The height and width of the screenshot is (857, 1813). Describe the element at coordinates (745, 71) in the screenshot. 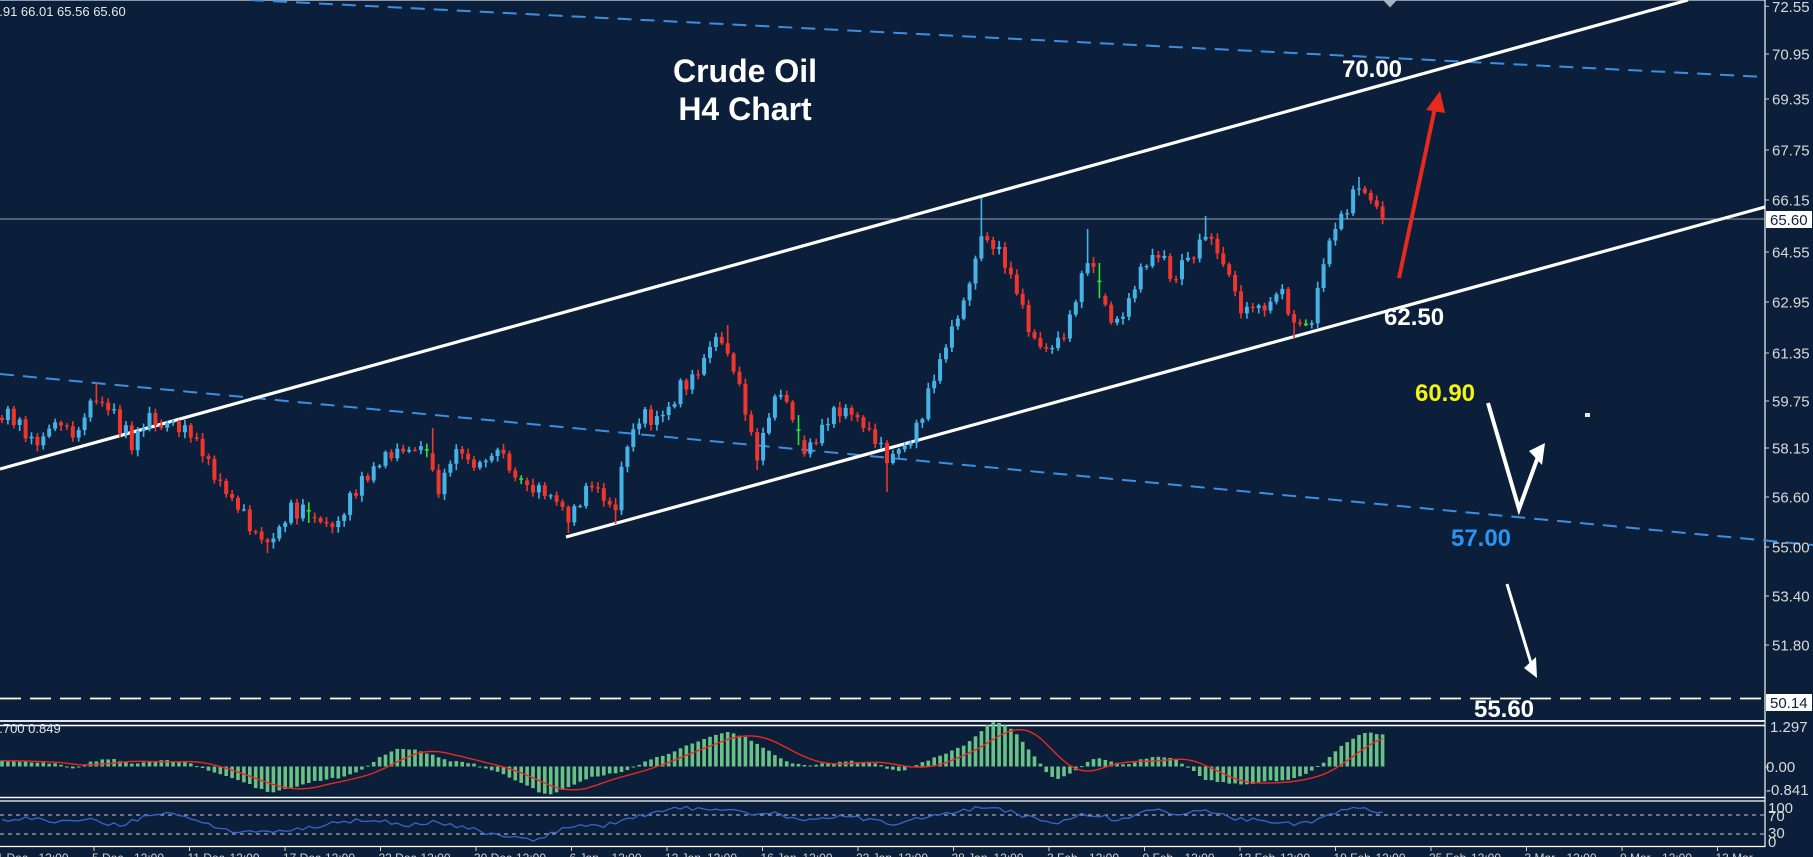

I see `svg-text: Crude Oil` at that location.